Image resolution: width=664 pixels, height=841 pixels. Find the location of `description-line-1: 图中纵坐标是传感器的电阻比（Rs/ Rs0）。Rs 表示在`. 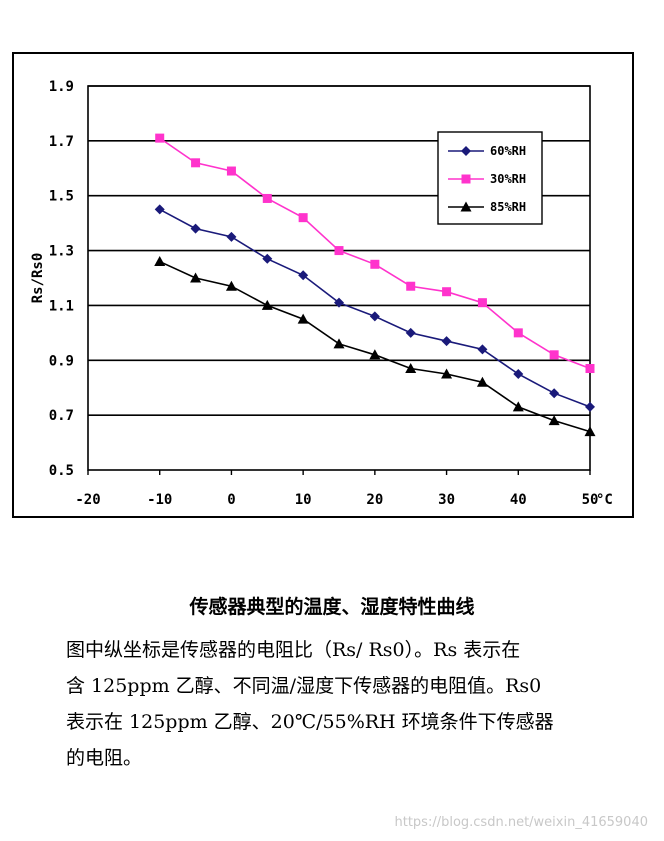

description-line-1: 图中纵坐标是传感器的电阻比（Rs/ Rs0）。Rs 表示在 is located at coordinates (293, 650).